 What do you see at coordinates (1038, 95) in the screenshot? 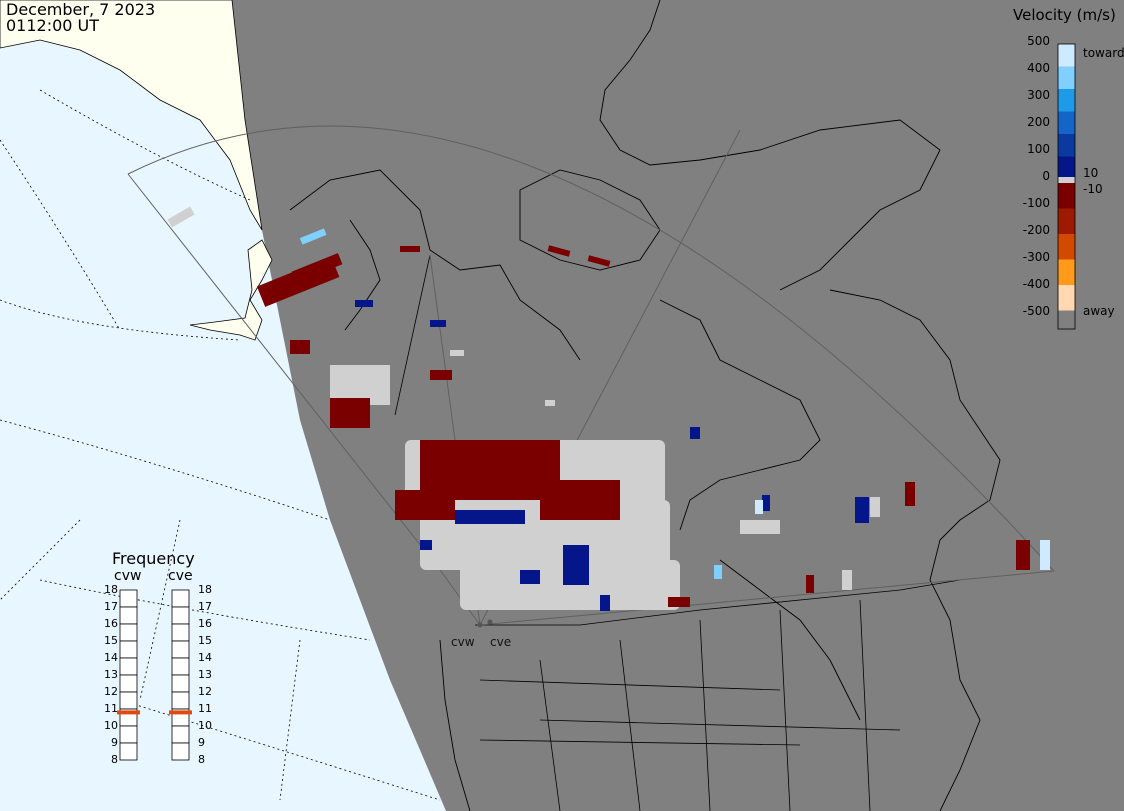
I see `colorbar-tick-label: 300` at bounding box center [1038, 95].